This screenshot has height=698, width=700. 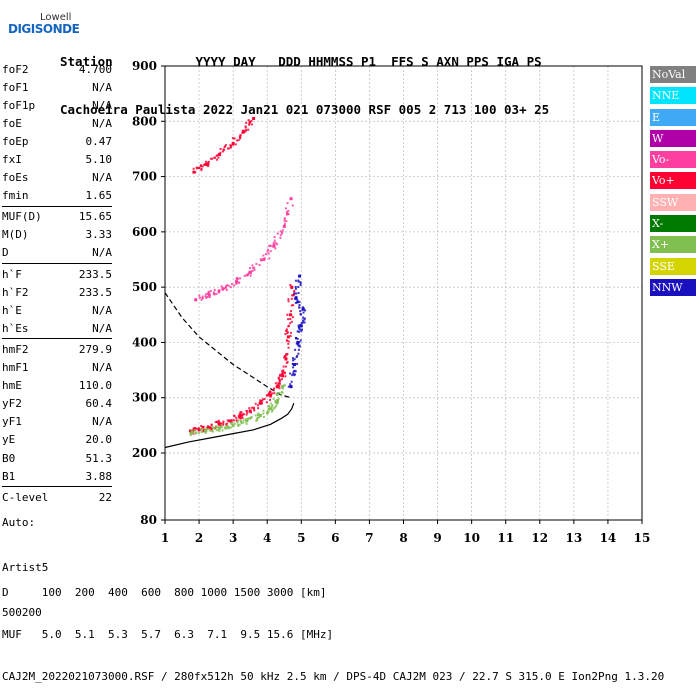 I want to click on param-row: B0 51.3, so click(x=57, y=458).